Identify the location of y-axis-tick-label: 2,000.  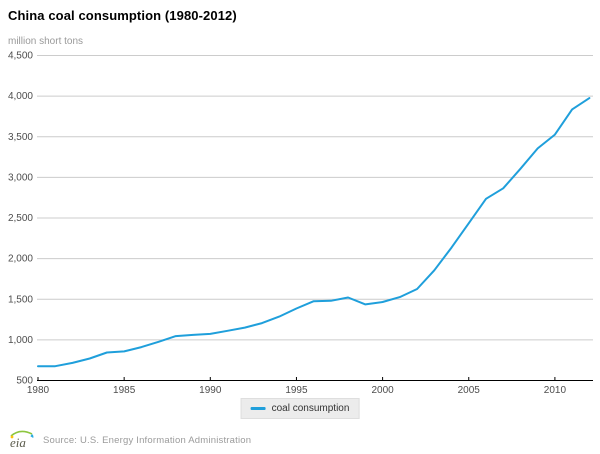
(20, 259).